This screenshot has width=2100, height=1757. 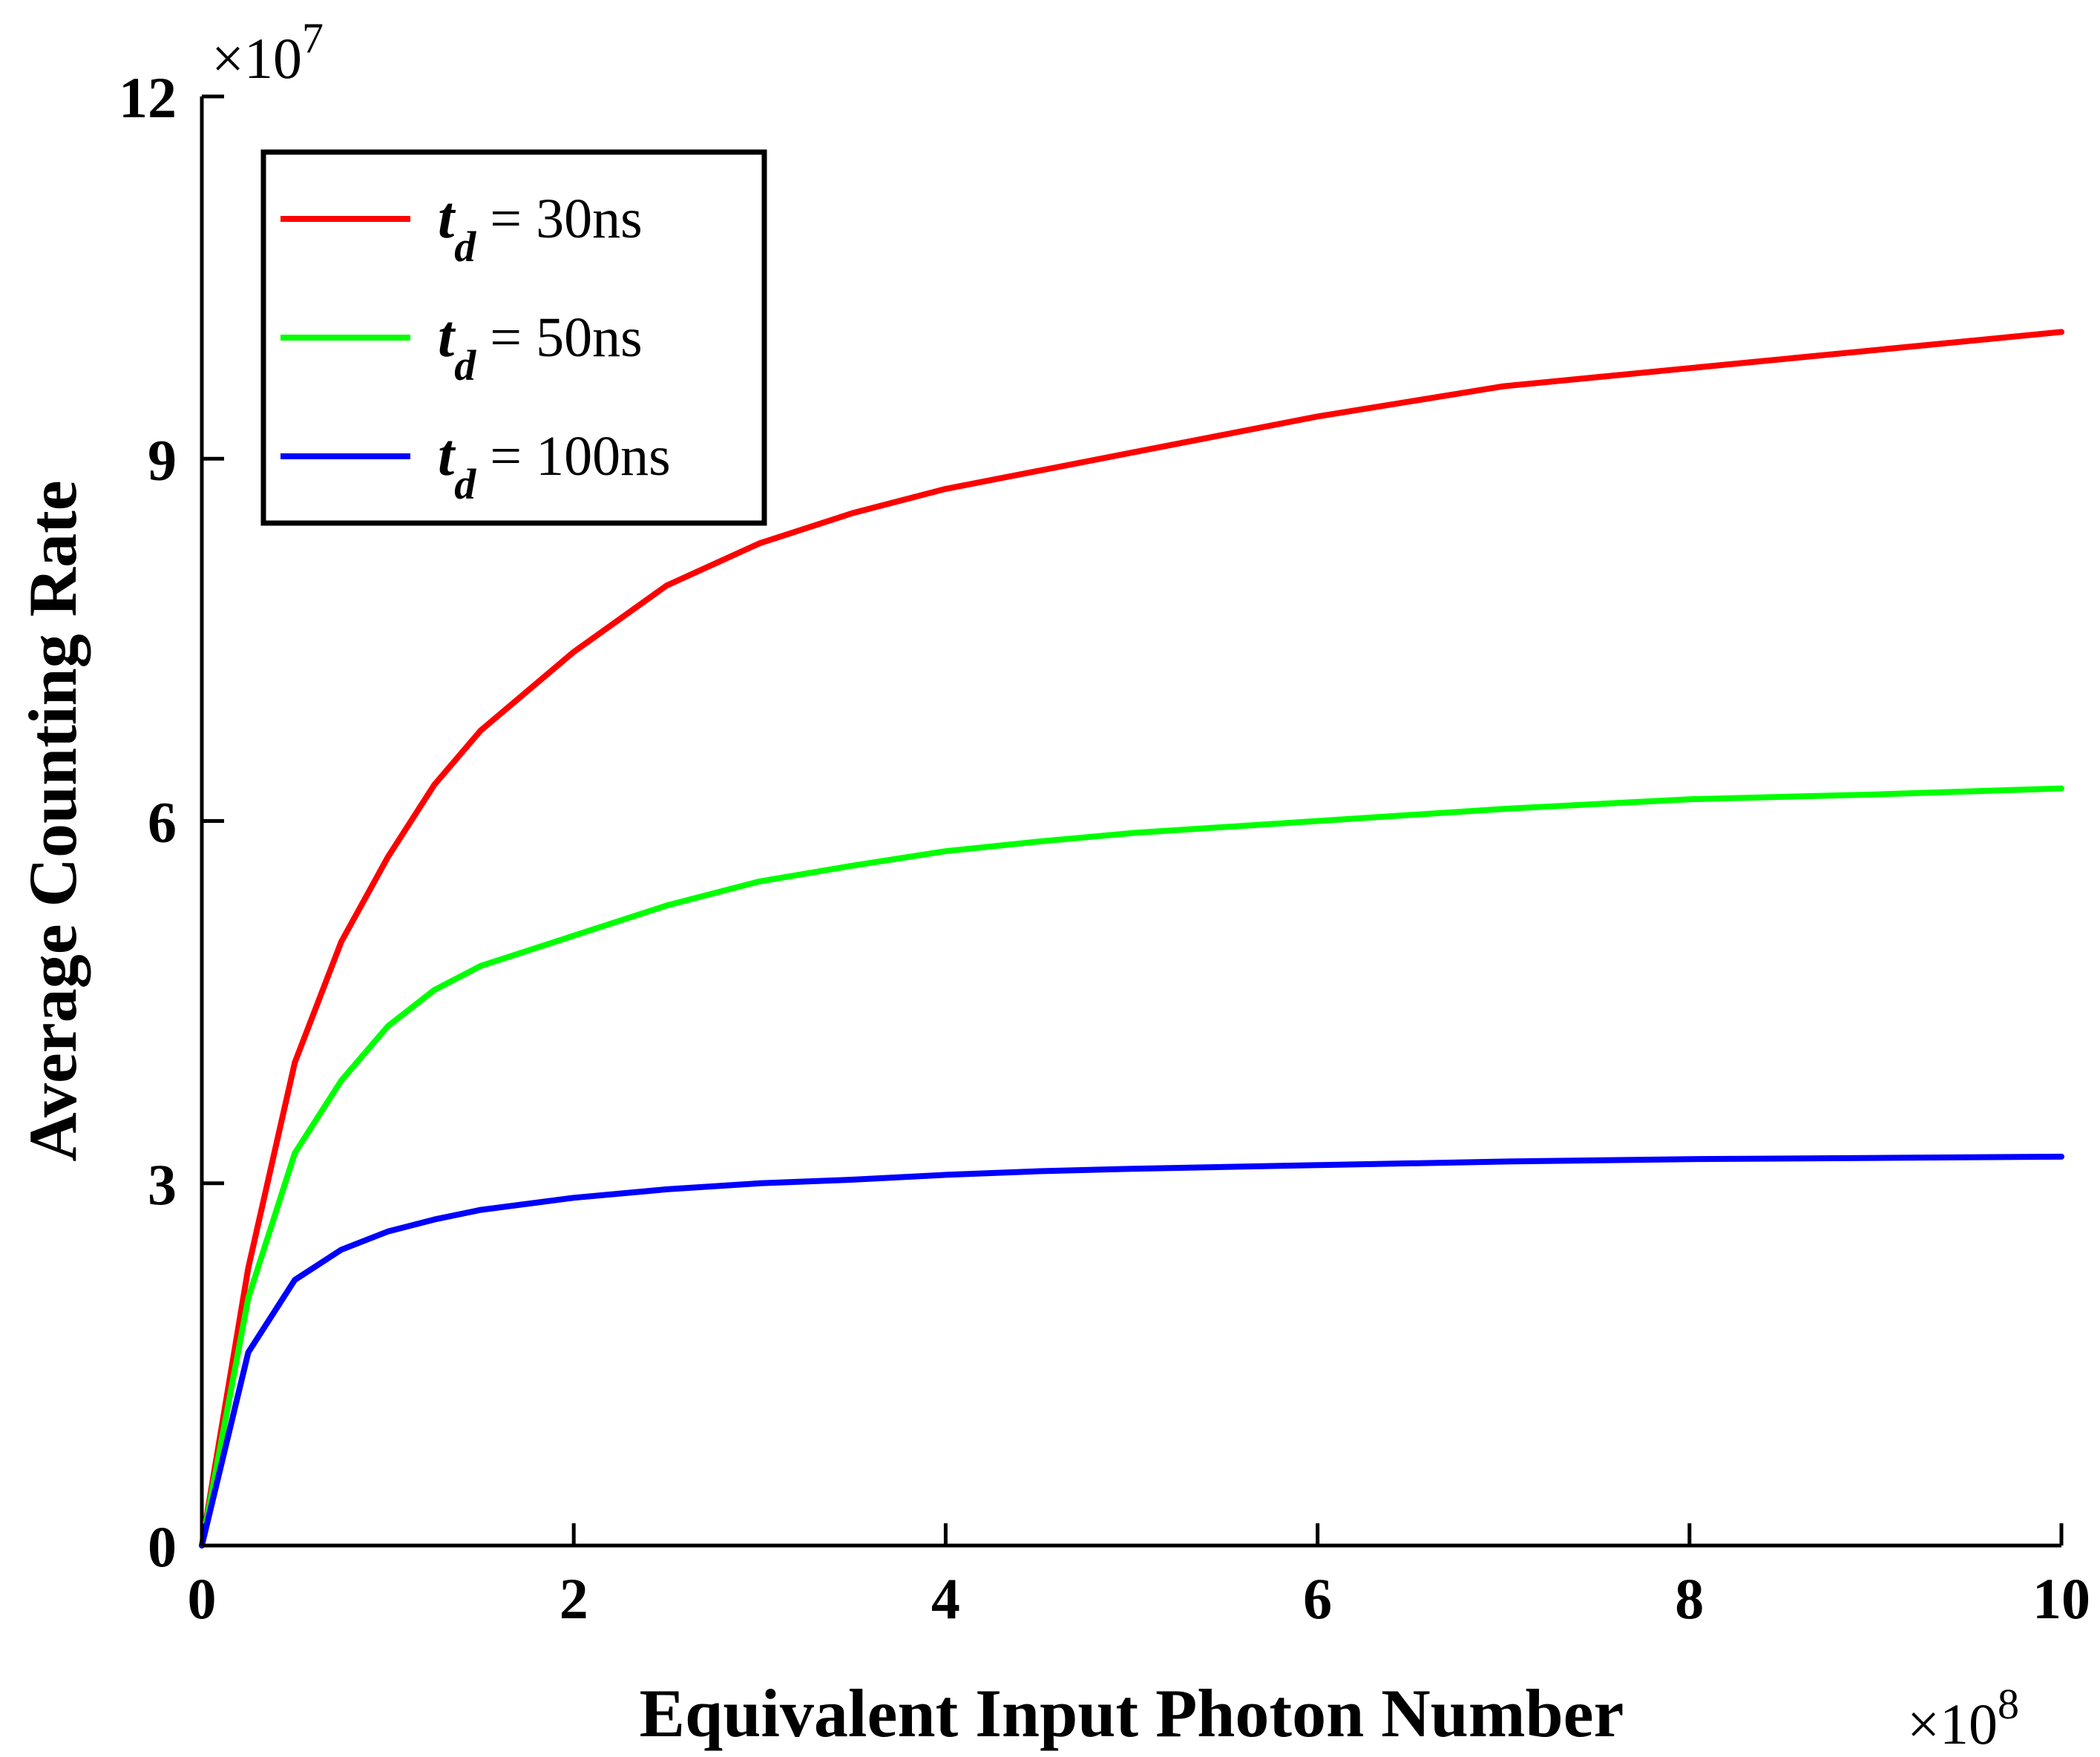 What do you see at coordinates (148, 97) in the screenshot?
I see `y-tick-label: 12` at bounding box center [148, 97].